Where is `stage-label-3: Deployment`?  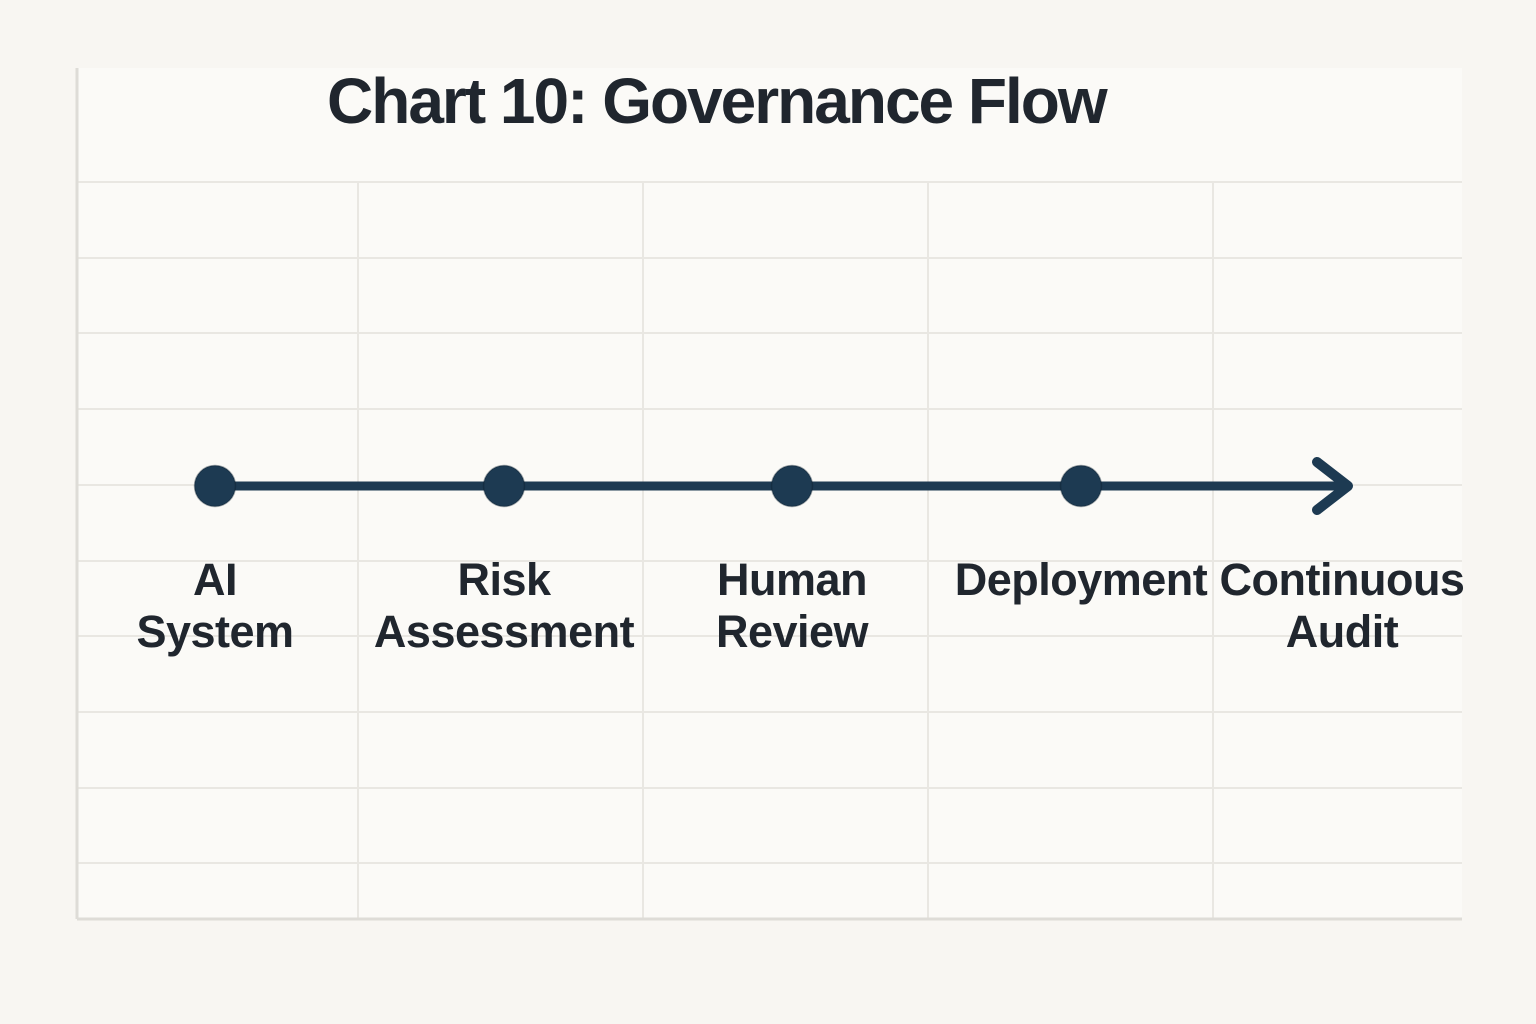
stage-label-3: Deployment is located at coordinates (1081, 579).